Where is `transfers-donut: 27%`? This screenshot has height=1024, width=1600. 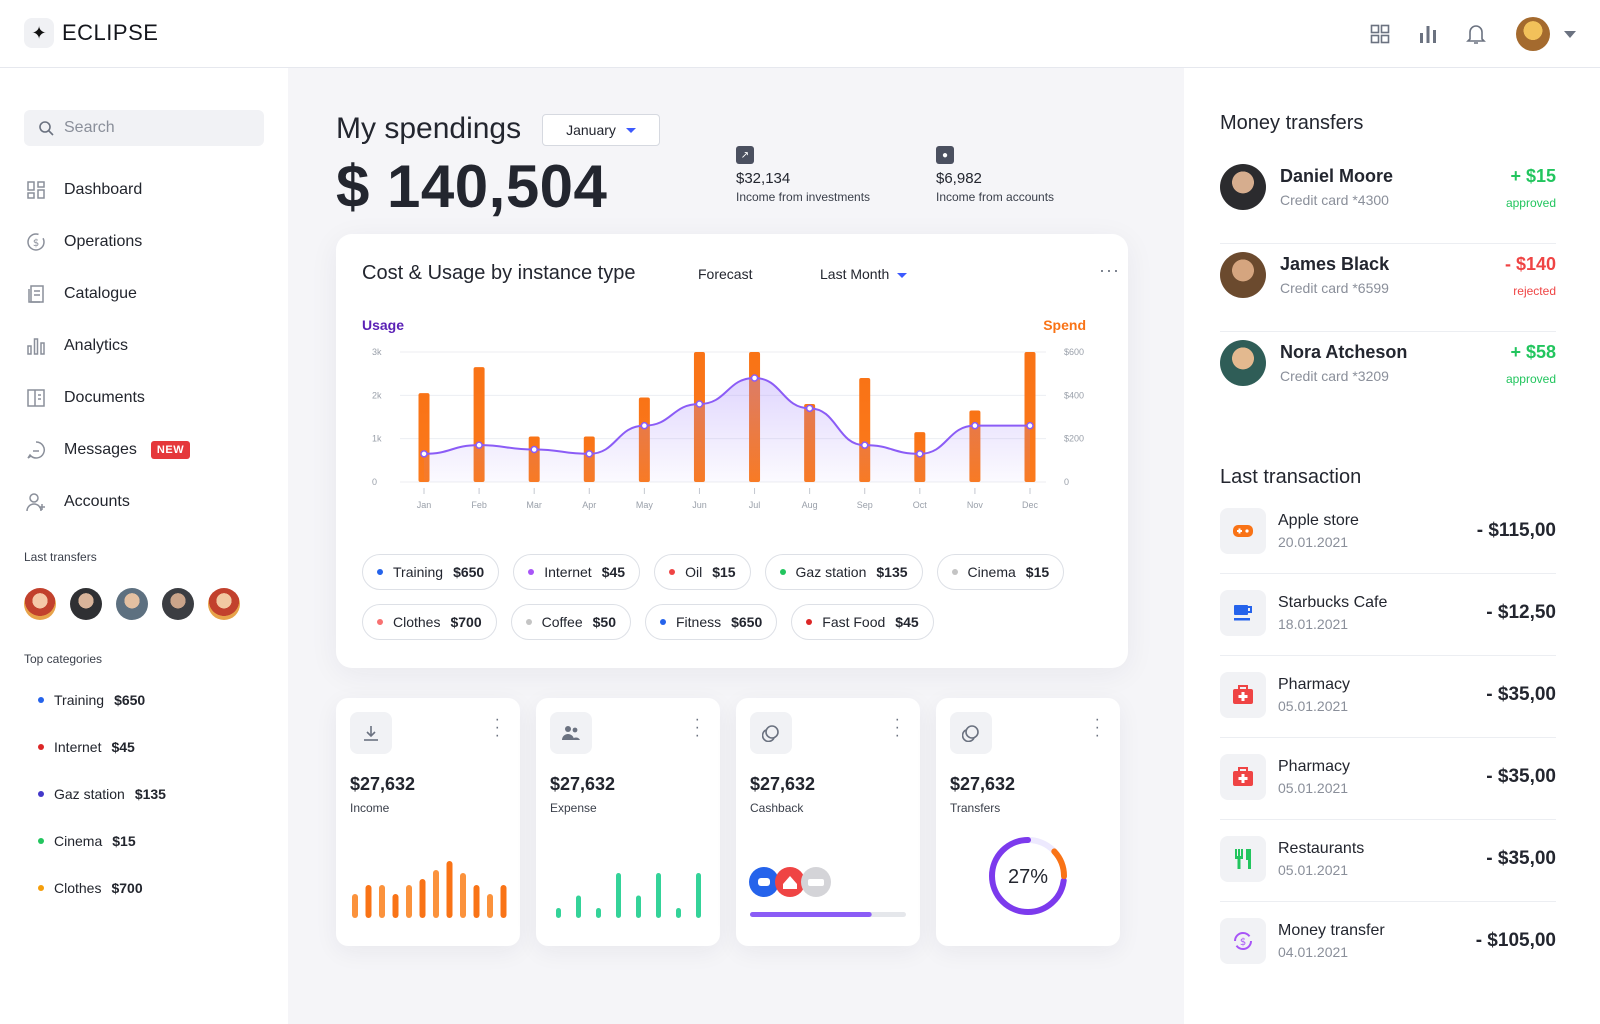 transfers-donut: 27% is located at coordinates (1028, 876).